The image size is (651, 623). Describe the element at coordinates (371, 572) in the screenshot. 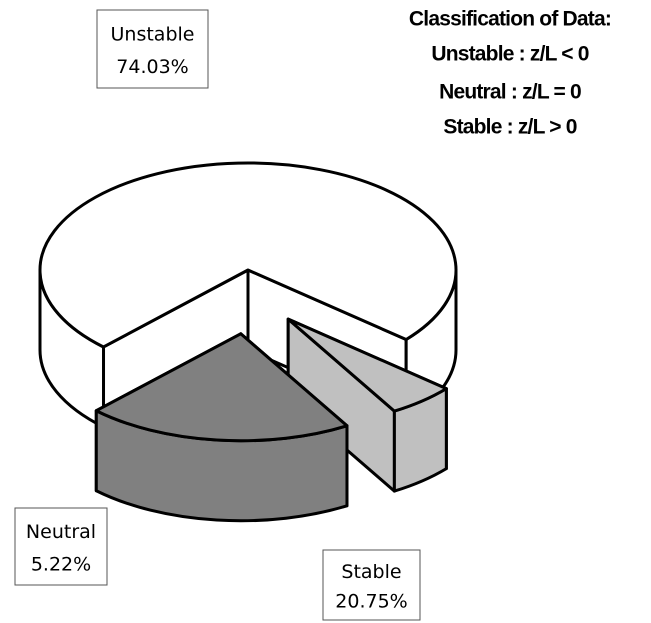

I see `category-label: Stable` at that location.